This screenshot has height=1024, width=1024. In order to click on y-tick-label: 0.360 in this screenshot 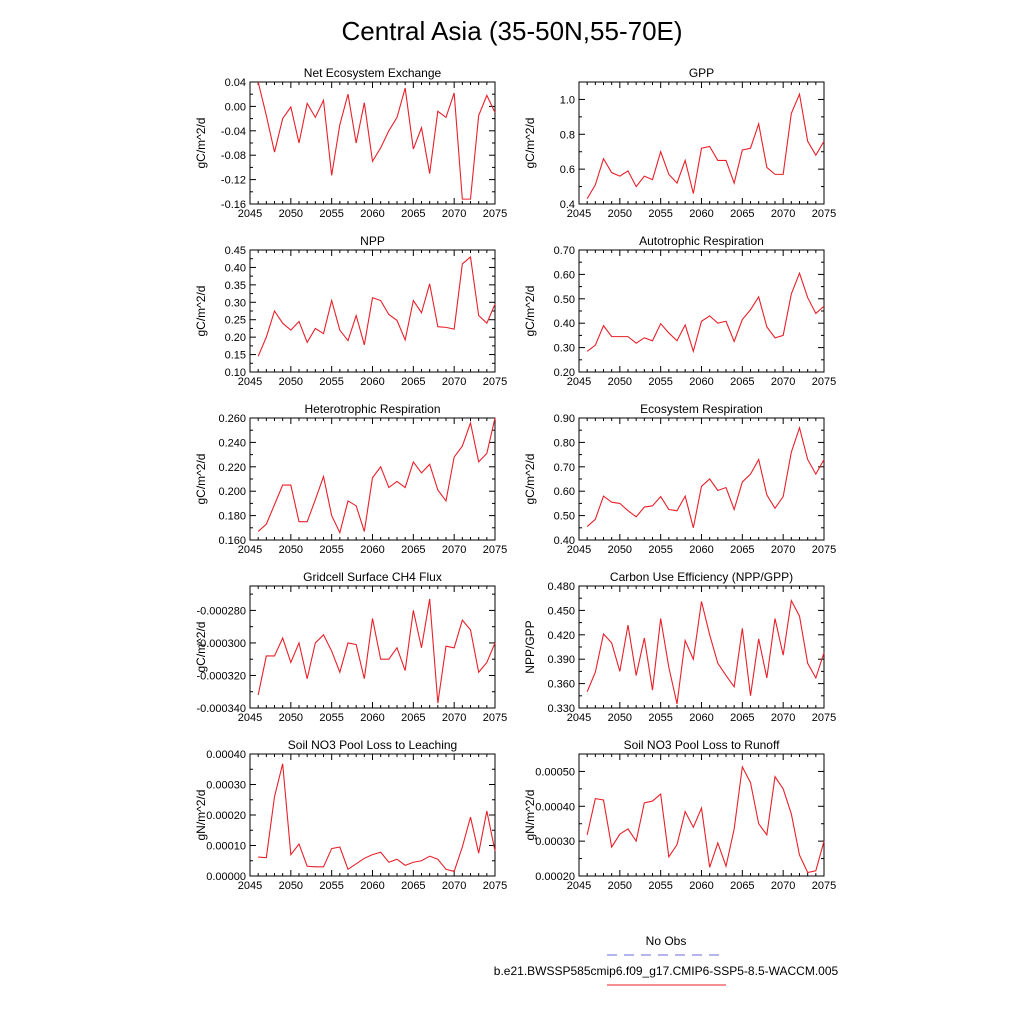, I will do `click(561, 685)`.